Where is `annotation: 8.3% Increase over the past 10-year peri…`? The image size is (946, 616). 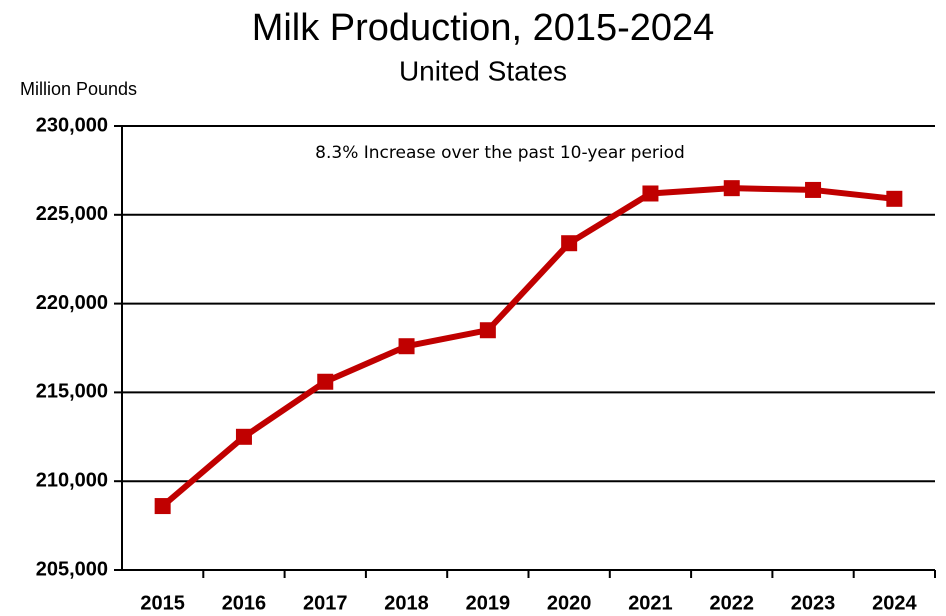
annotation: 8.3% Increase over the past 10-year peri… is located at coordinates (500, 153).